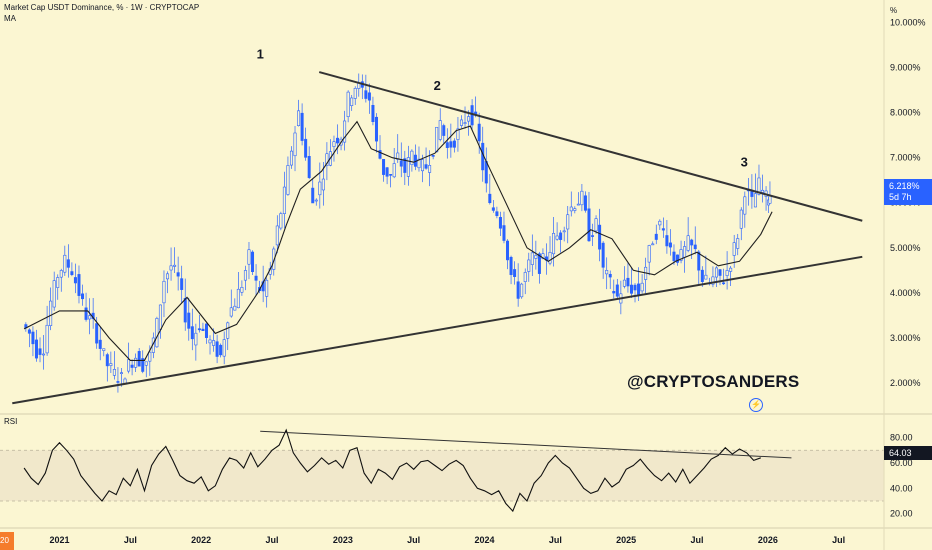  Describe the element at coordinates (905, 383) in the screenshot. I see `y-tick-label: 2.000%` at that location.